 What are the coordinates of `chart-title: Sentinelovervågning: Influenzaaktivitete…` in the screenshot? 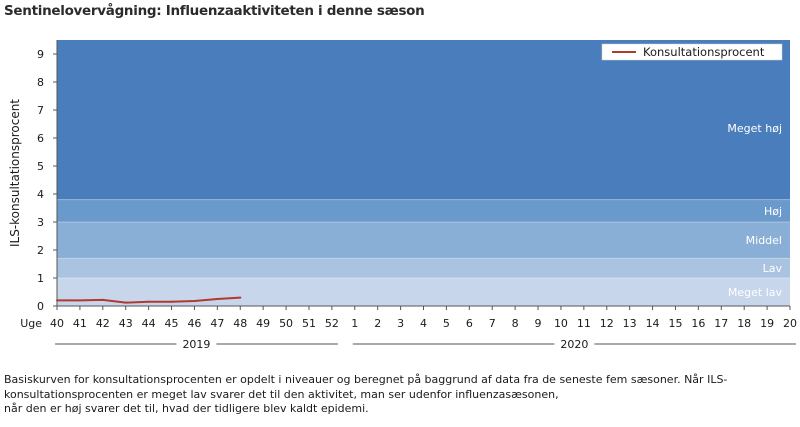 It's located at (214, 11).